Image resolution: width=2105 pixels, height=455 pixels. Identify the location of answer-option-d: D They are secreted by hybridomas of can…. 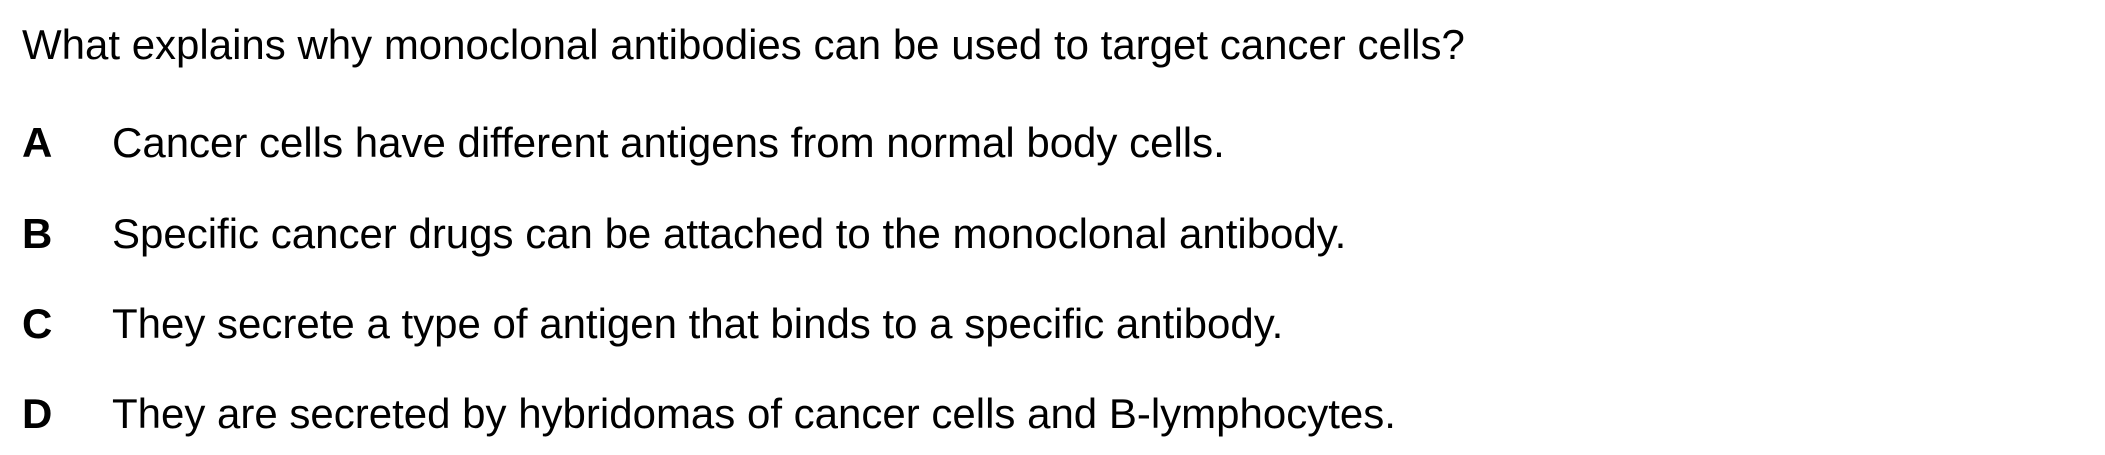
(709, 414).